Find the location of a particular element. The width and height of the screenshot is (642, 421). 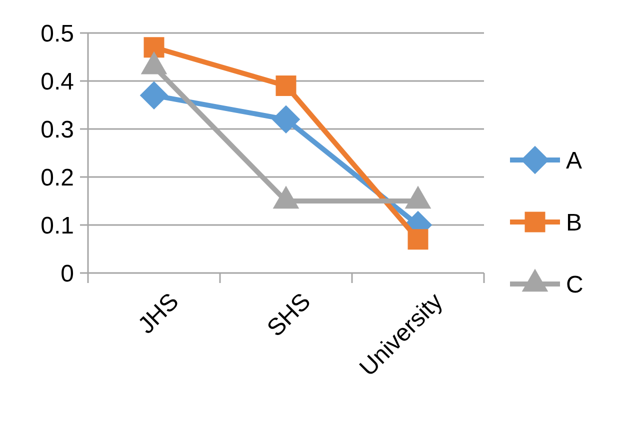

y-tick-label: 0.4 is located at coordinates (57, 82).